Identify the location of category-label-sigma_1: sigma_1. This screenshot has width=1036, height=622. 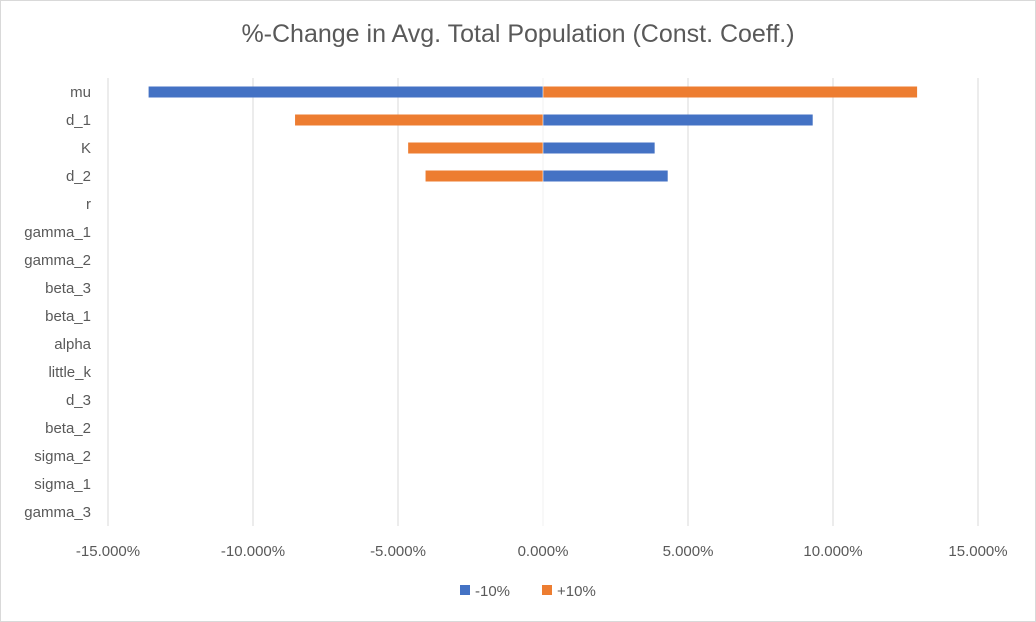
(62, 484).